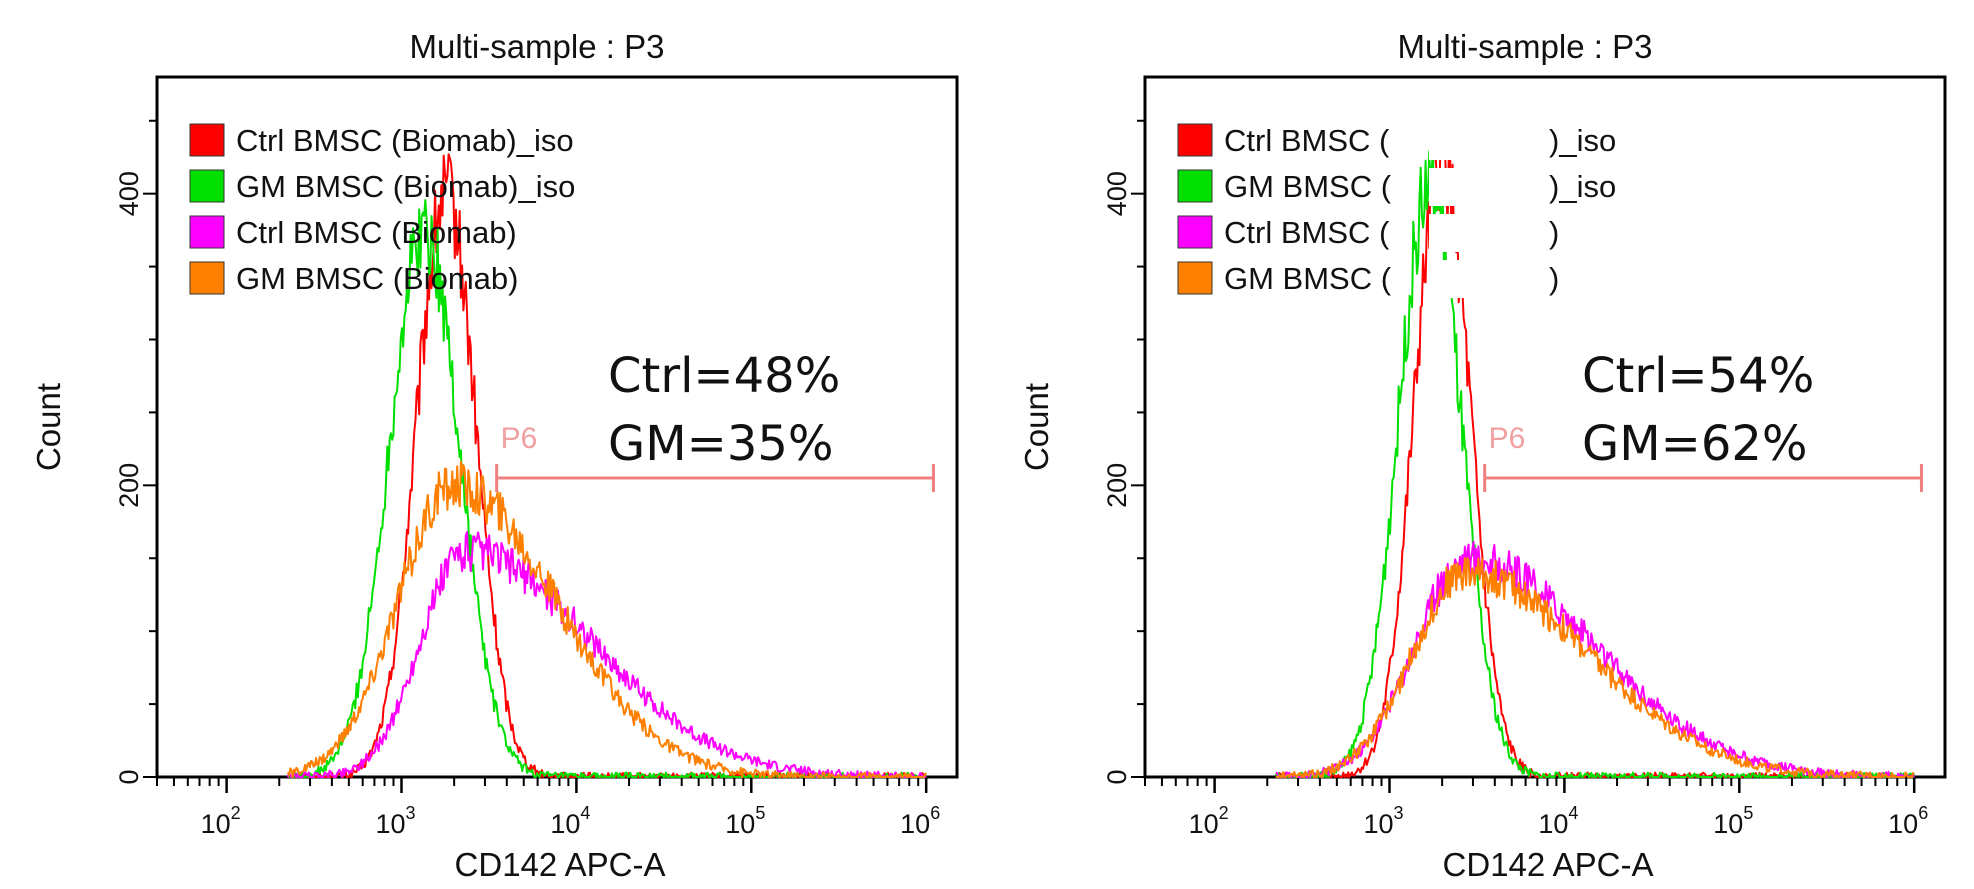 This screenshot has height=889, width=1974. What do you see at coordinates (377, 278) in the screenshot?
I see `legend-label: GM BMSC (Biomab)` at bounding box center [377, 278].